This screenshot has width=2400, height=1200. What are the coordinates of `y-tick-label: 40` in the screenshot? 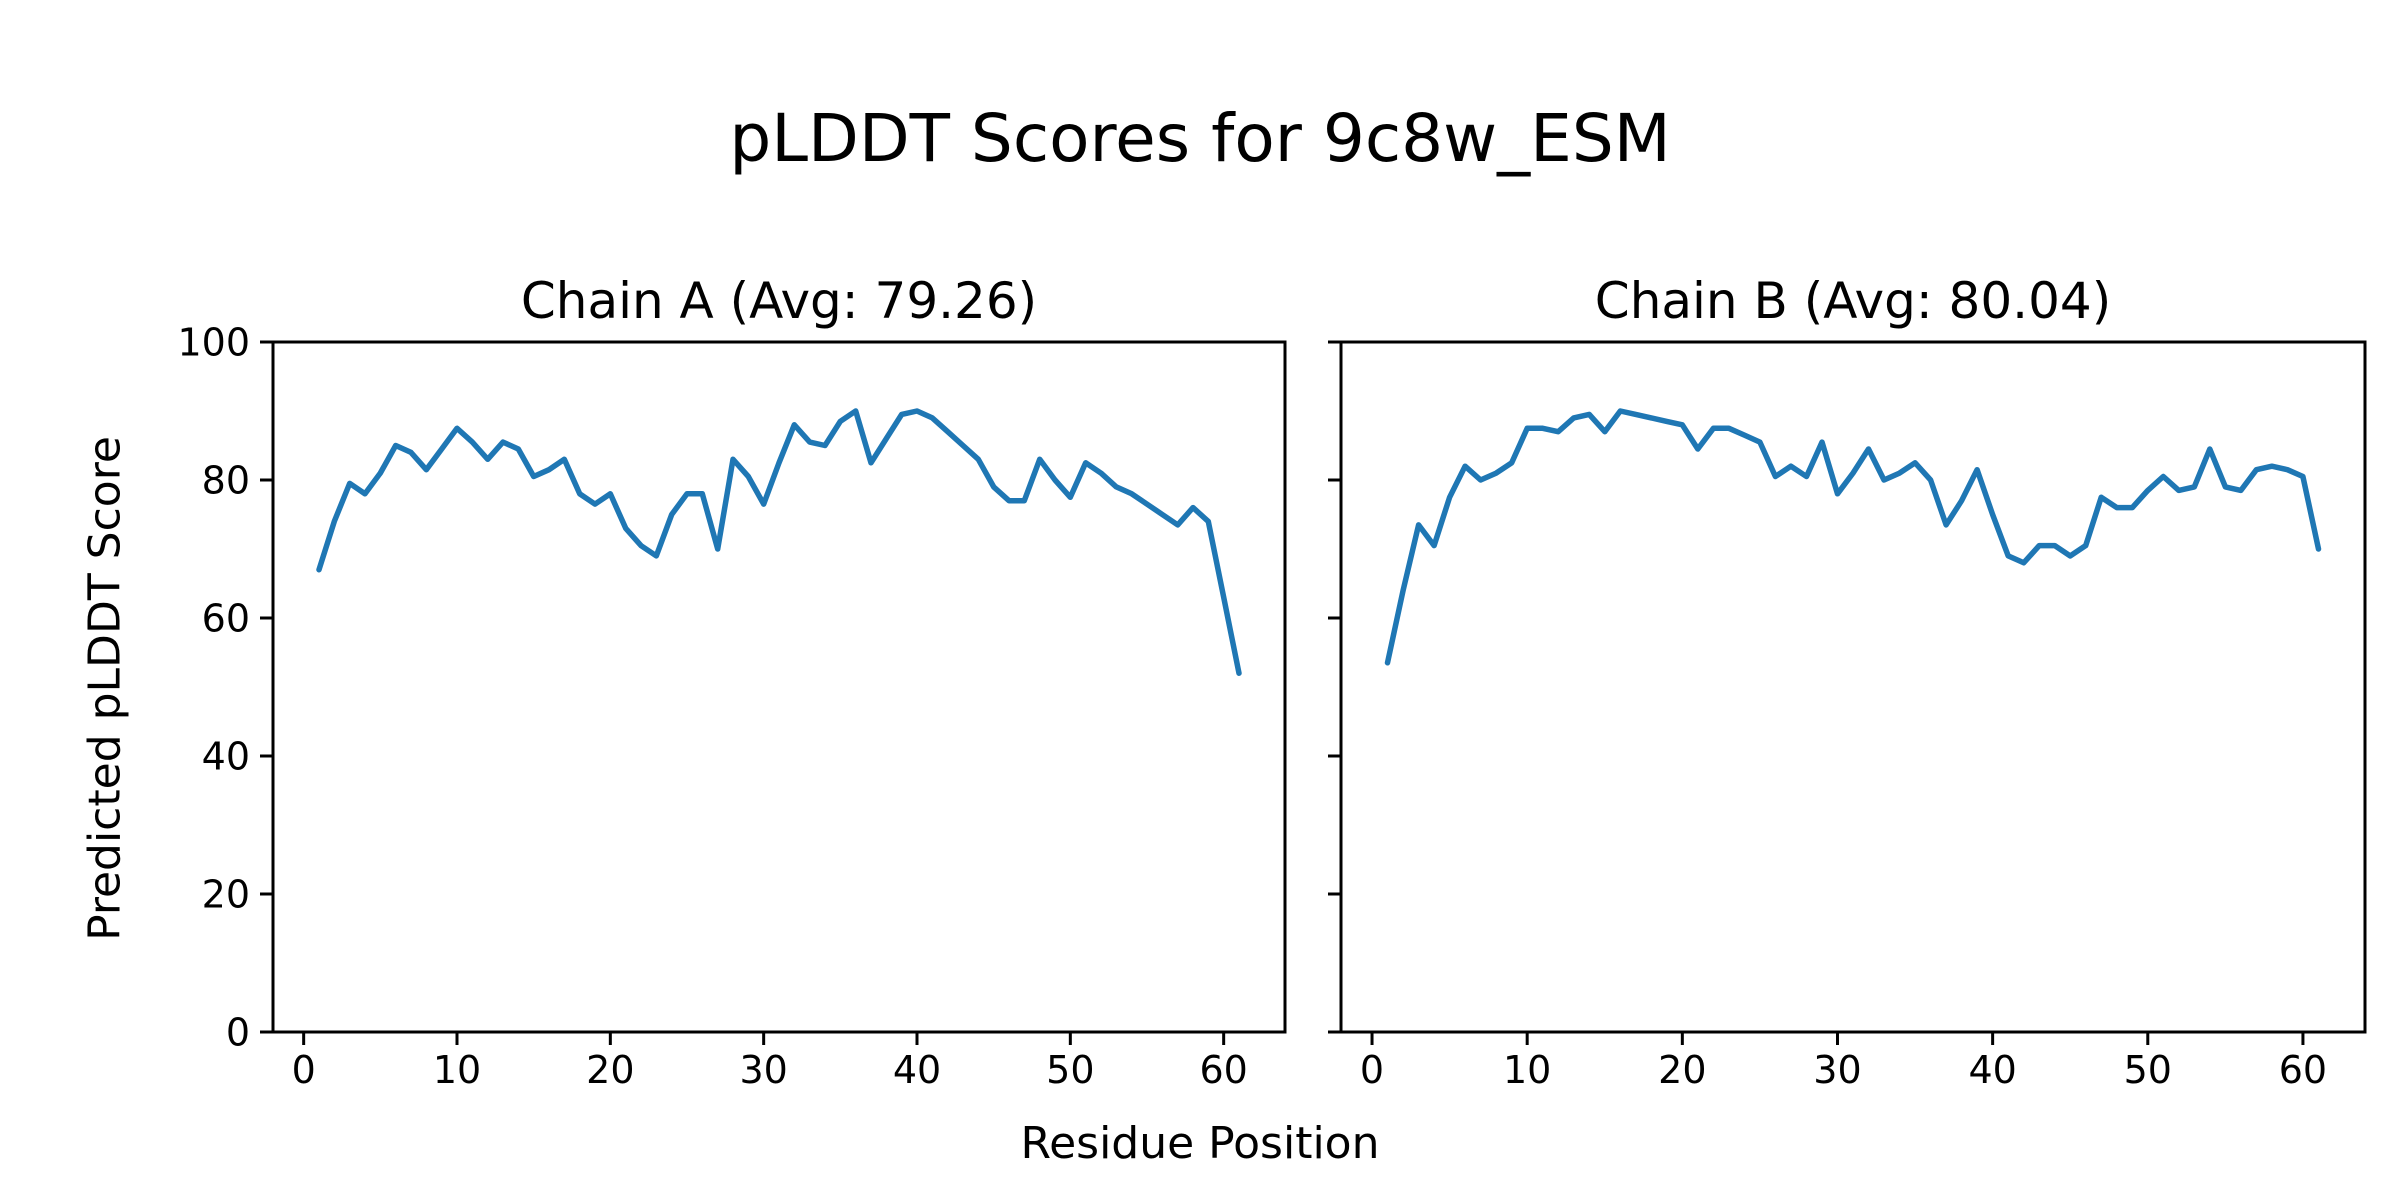 It's located at (226, 756).